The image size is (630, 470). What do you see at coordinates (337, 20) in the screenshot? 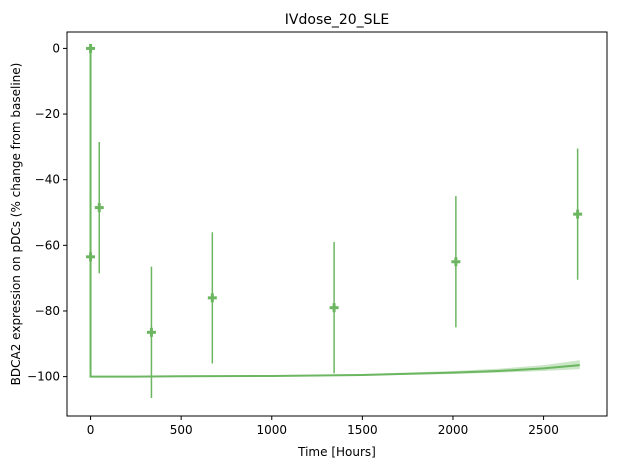
I see `chart-title: IVdose_20_SLE` at bounding box center [337, 20].